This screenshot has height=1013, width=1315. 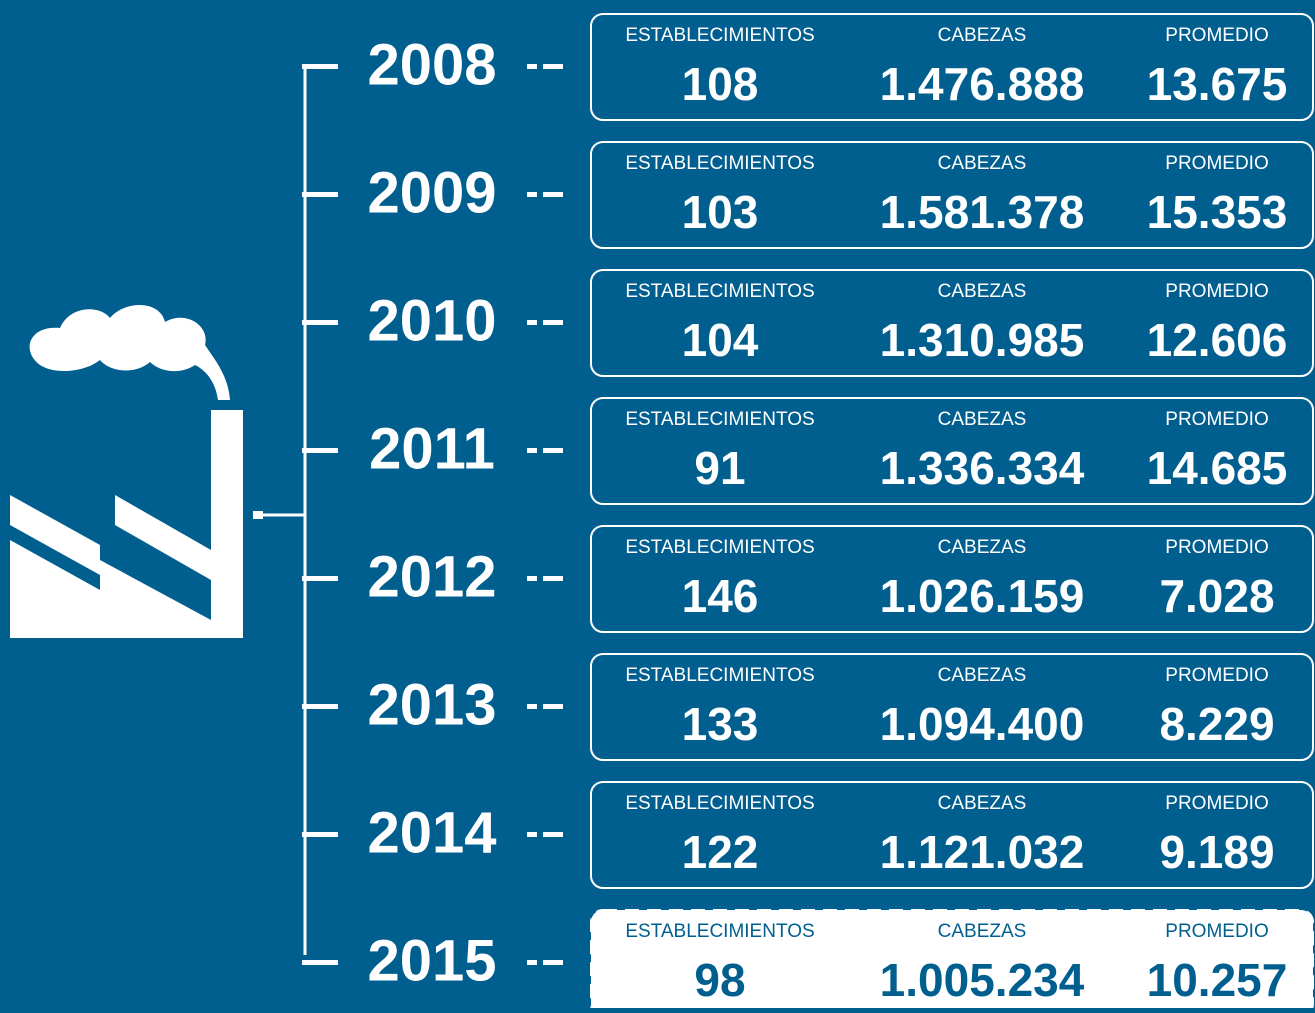 What do you see at coordinates (431, 64) in the screenshot?
I see `year: 2008` at bounding box center [431, 64].